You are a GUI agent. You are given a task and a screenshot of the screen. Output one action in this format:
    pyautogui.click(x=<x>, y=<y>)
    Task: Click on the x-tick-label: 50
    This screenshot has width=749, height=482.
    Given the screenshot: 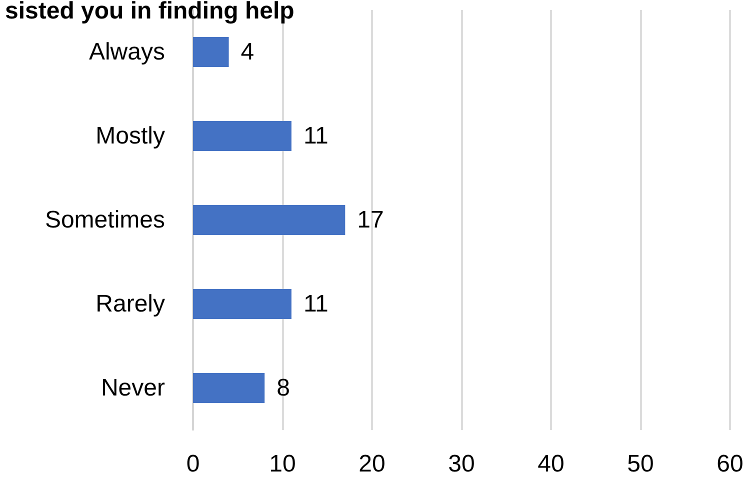 What is the action you would take?
    pyautogui.click(x=640, y=464)
    